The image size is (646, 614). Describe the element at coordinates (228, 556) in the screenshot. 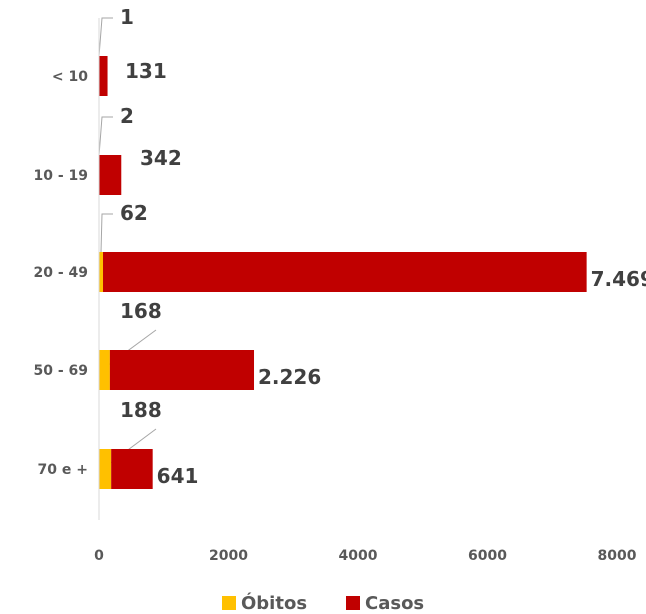

I see `x-tick-label: 2000` at that location.